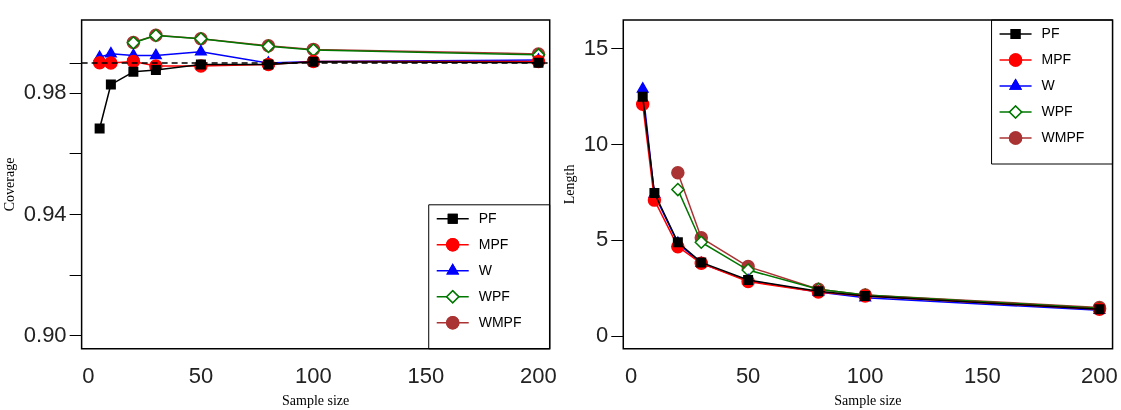 Image resolution: width=1121 pixels, height=410 pixels. Describe the element at coordinates (45, 213) in the screenshot. I see `y-tick-label: 0.94` at that location.